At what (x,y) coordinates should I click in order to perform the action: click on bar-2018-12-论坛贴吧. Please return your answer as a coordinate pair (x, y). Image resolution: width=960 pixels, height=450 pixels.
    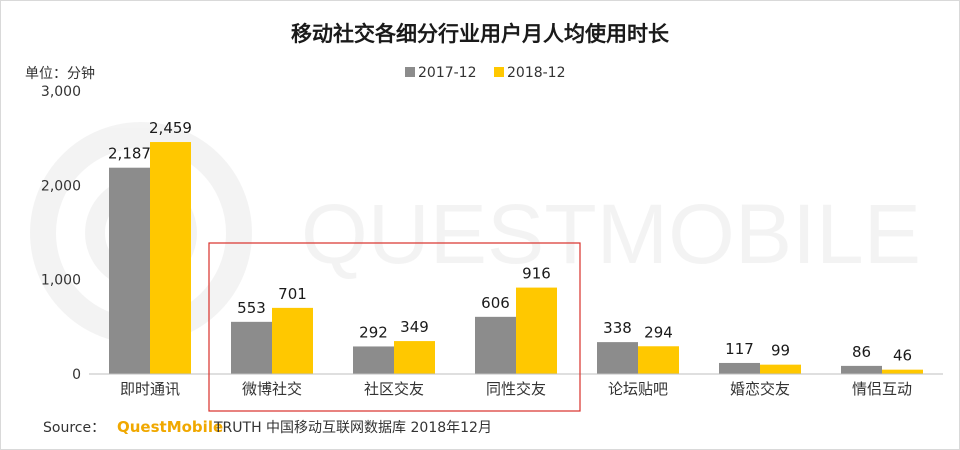
    Looking at the image, I should click on (658, 360).